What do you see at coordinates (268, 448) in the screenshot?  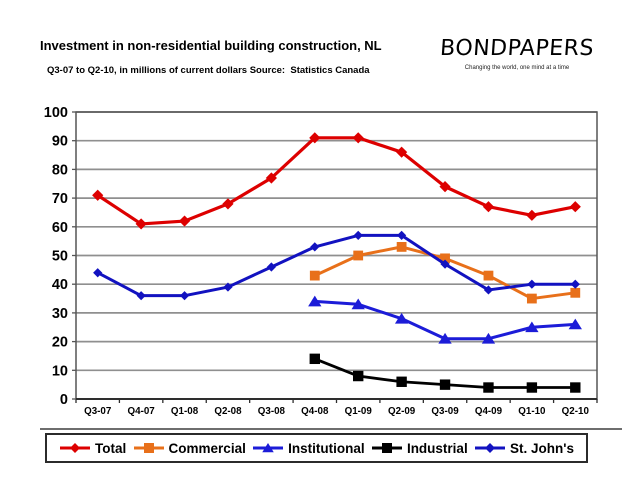 I see `legend-triangle-icon` at bounding box center [268, 448].